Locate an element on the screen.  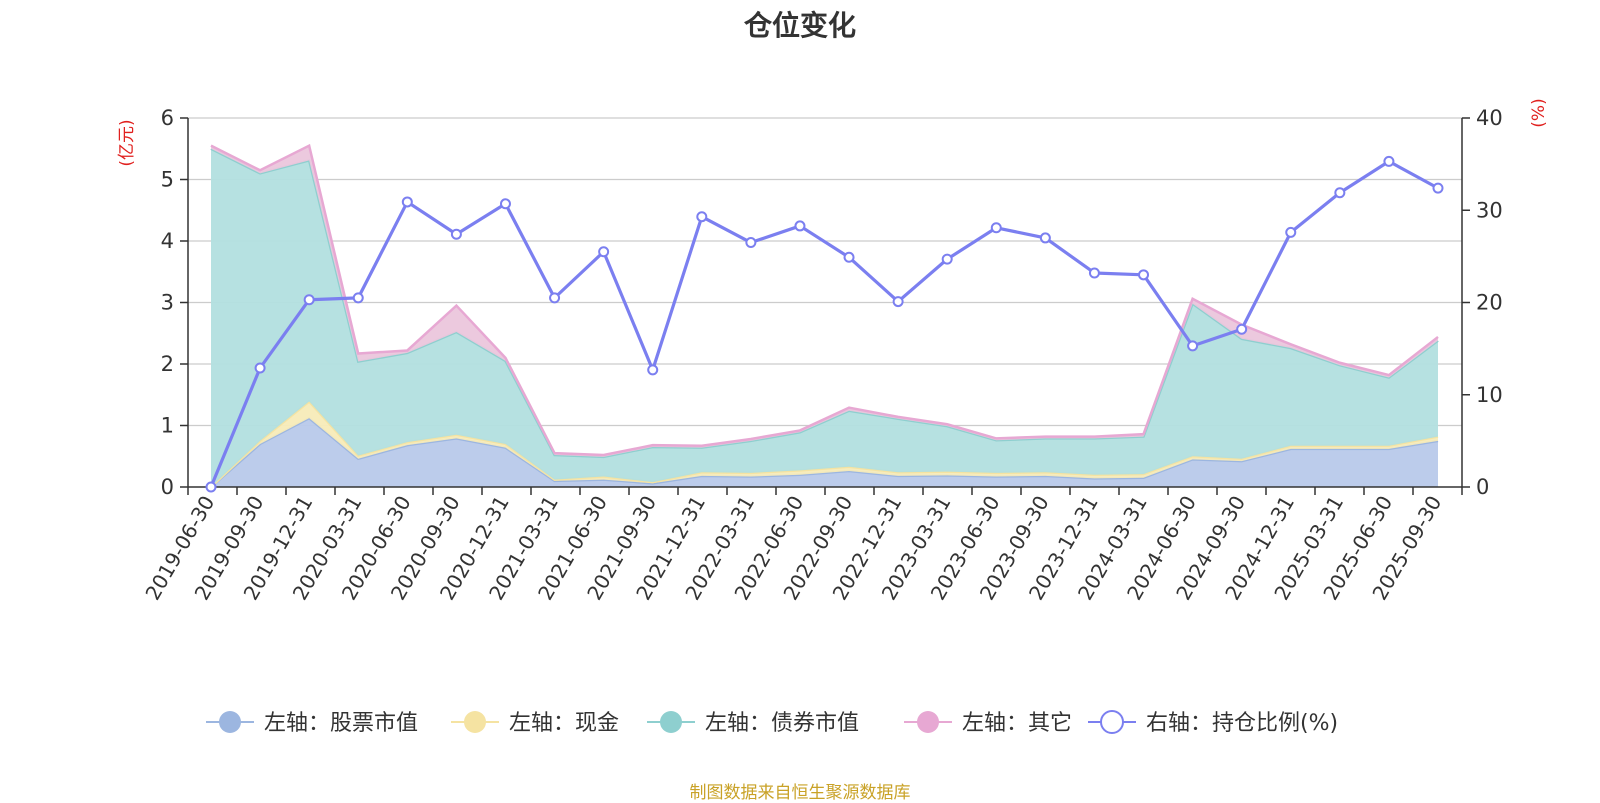
legend-label-1: 左轴：现金 is located at coordinates (564, 723).